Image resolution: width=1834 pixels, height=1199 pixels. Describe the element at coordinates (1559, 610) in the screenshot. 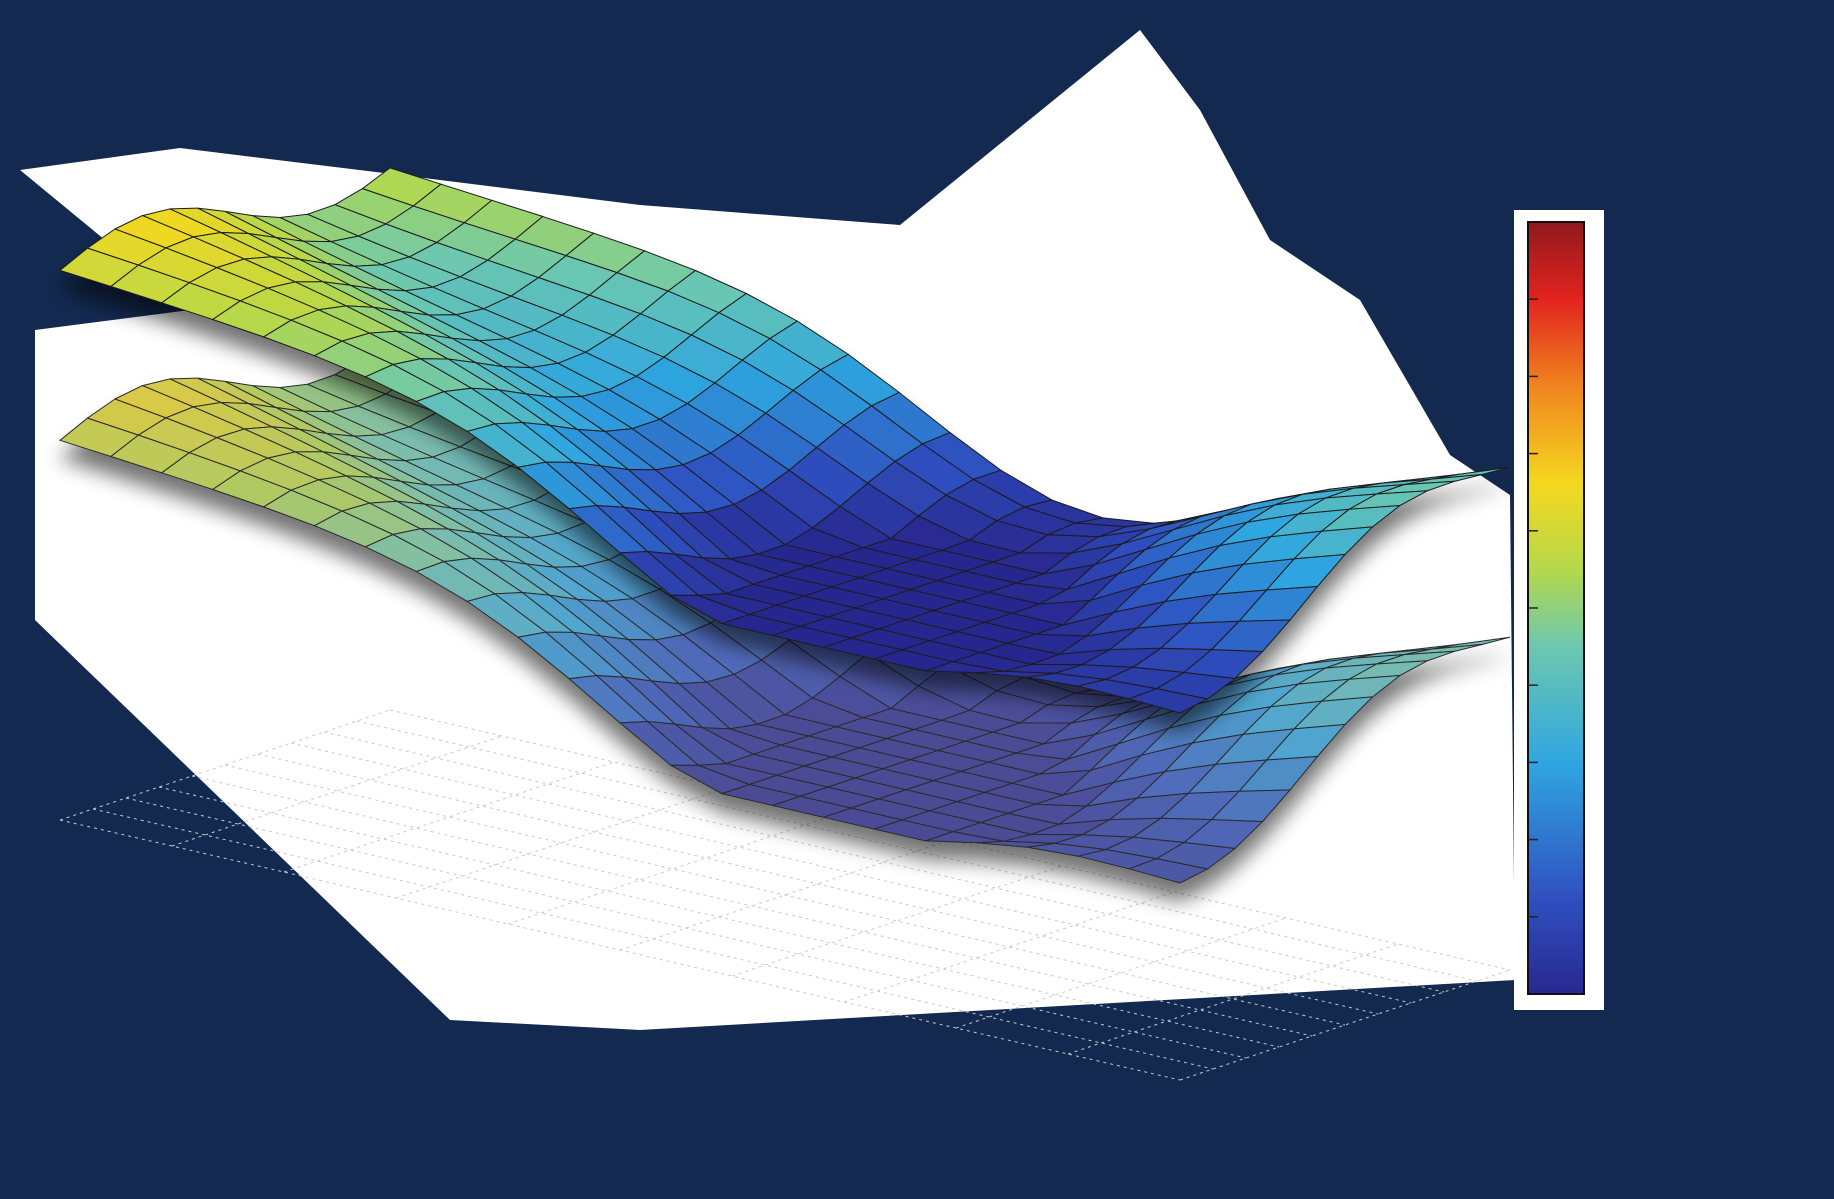

I see `colorbar` at that location.